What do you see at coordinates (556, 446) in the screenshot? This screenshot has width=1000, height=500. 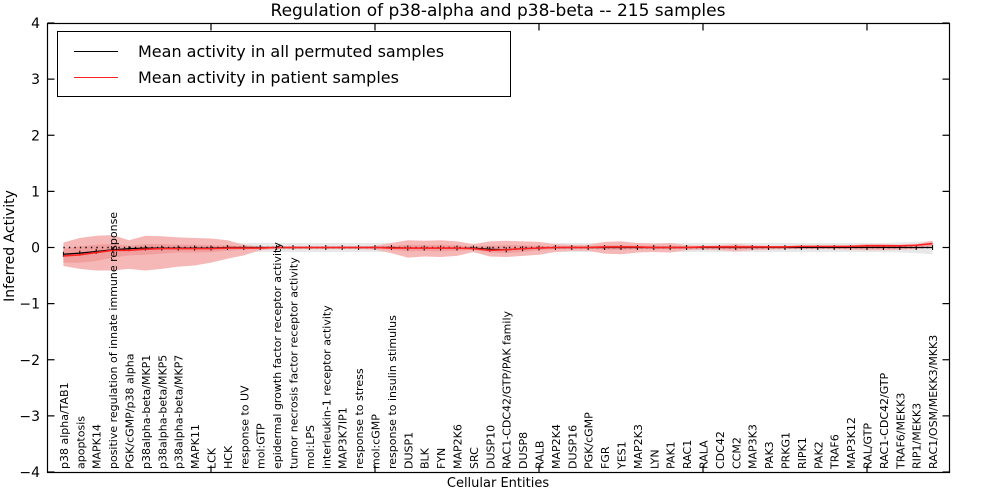 I see `x-category-label: MAP2K4` at bounding box center [556, 446].